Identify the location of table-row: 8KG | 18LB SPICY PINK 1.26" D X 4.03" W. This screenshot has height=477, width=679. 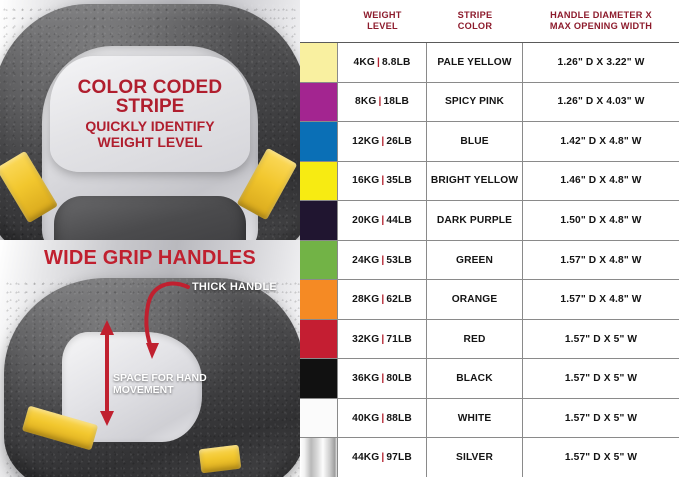
(489, 102).